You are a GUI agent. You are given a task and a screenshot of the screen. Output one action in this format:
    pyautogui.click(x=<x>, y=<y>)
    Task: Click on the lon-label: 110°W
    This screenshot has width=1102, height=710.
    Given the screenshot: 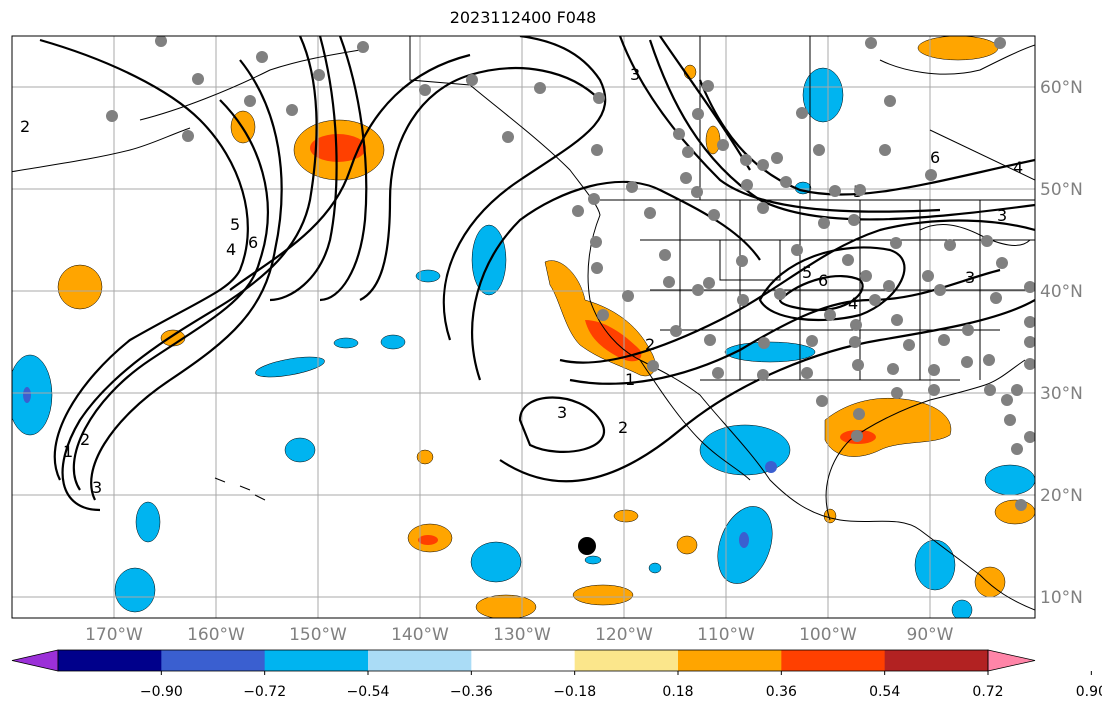 What is the action you would take?
    pyautogui.click(x=726, y=635)
    